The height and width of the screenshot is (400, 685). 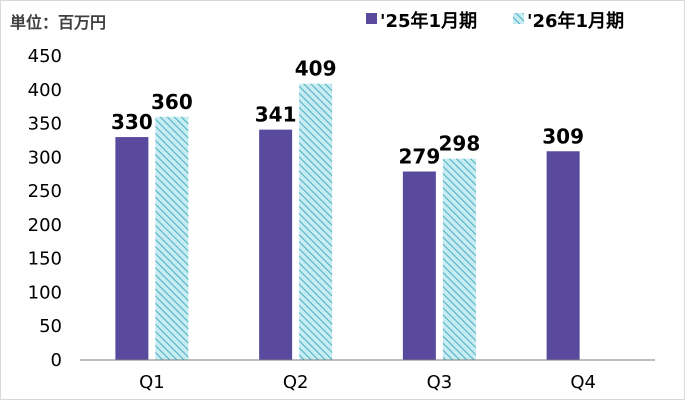 What do you see at coordinates (132, 122) in the screenshot?
I see `data-label-series-1-q1: 330` at bounding box center [132, 122].